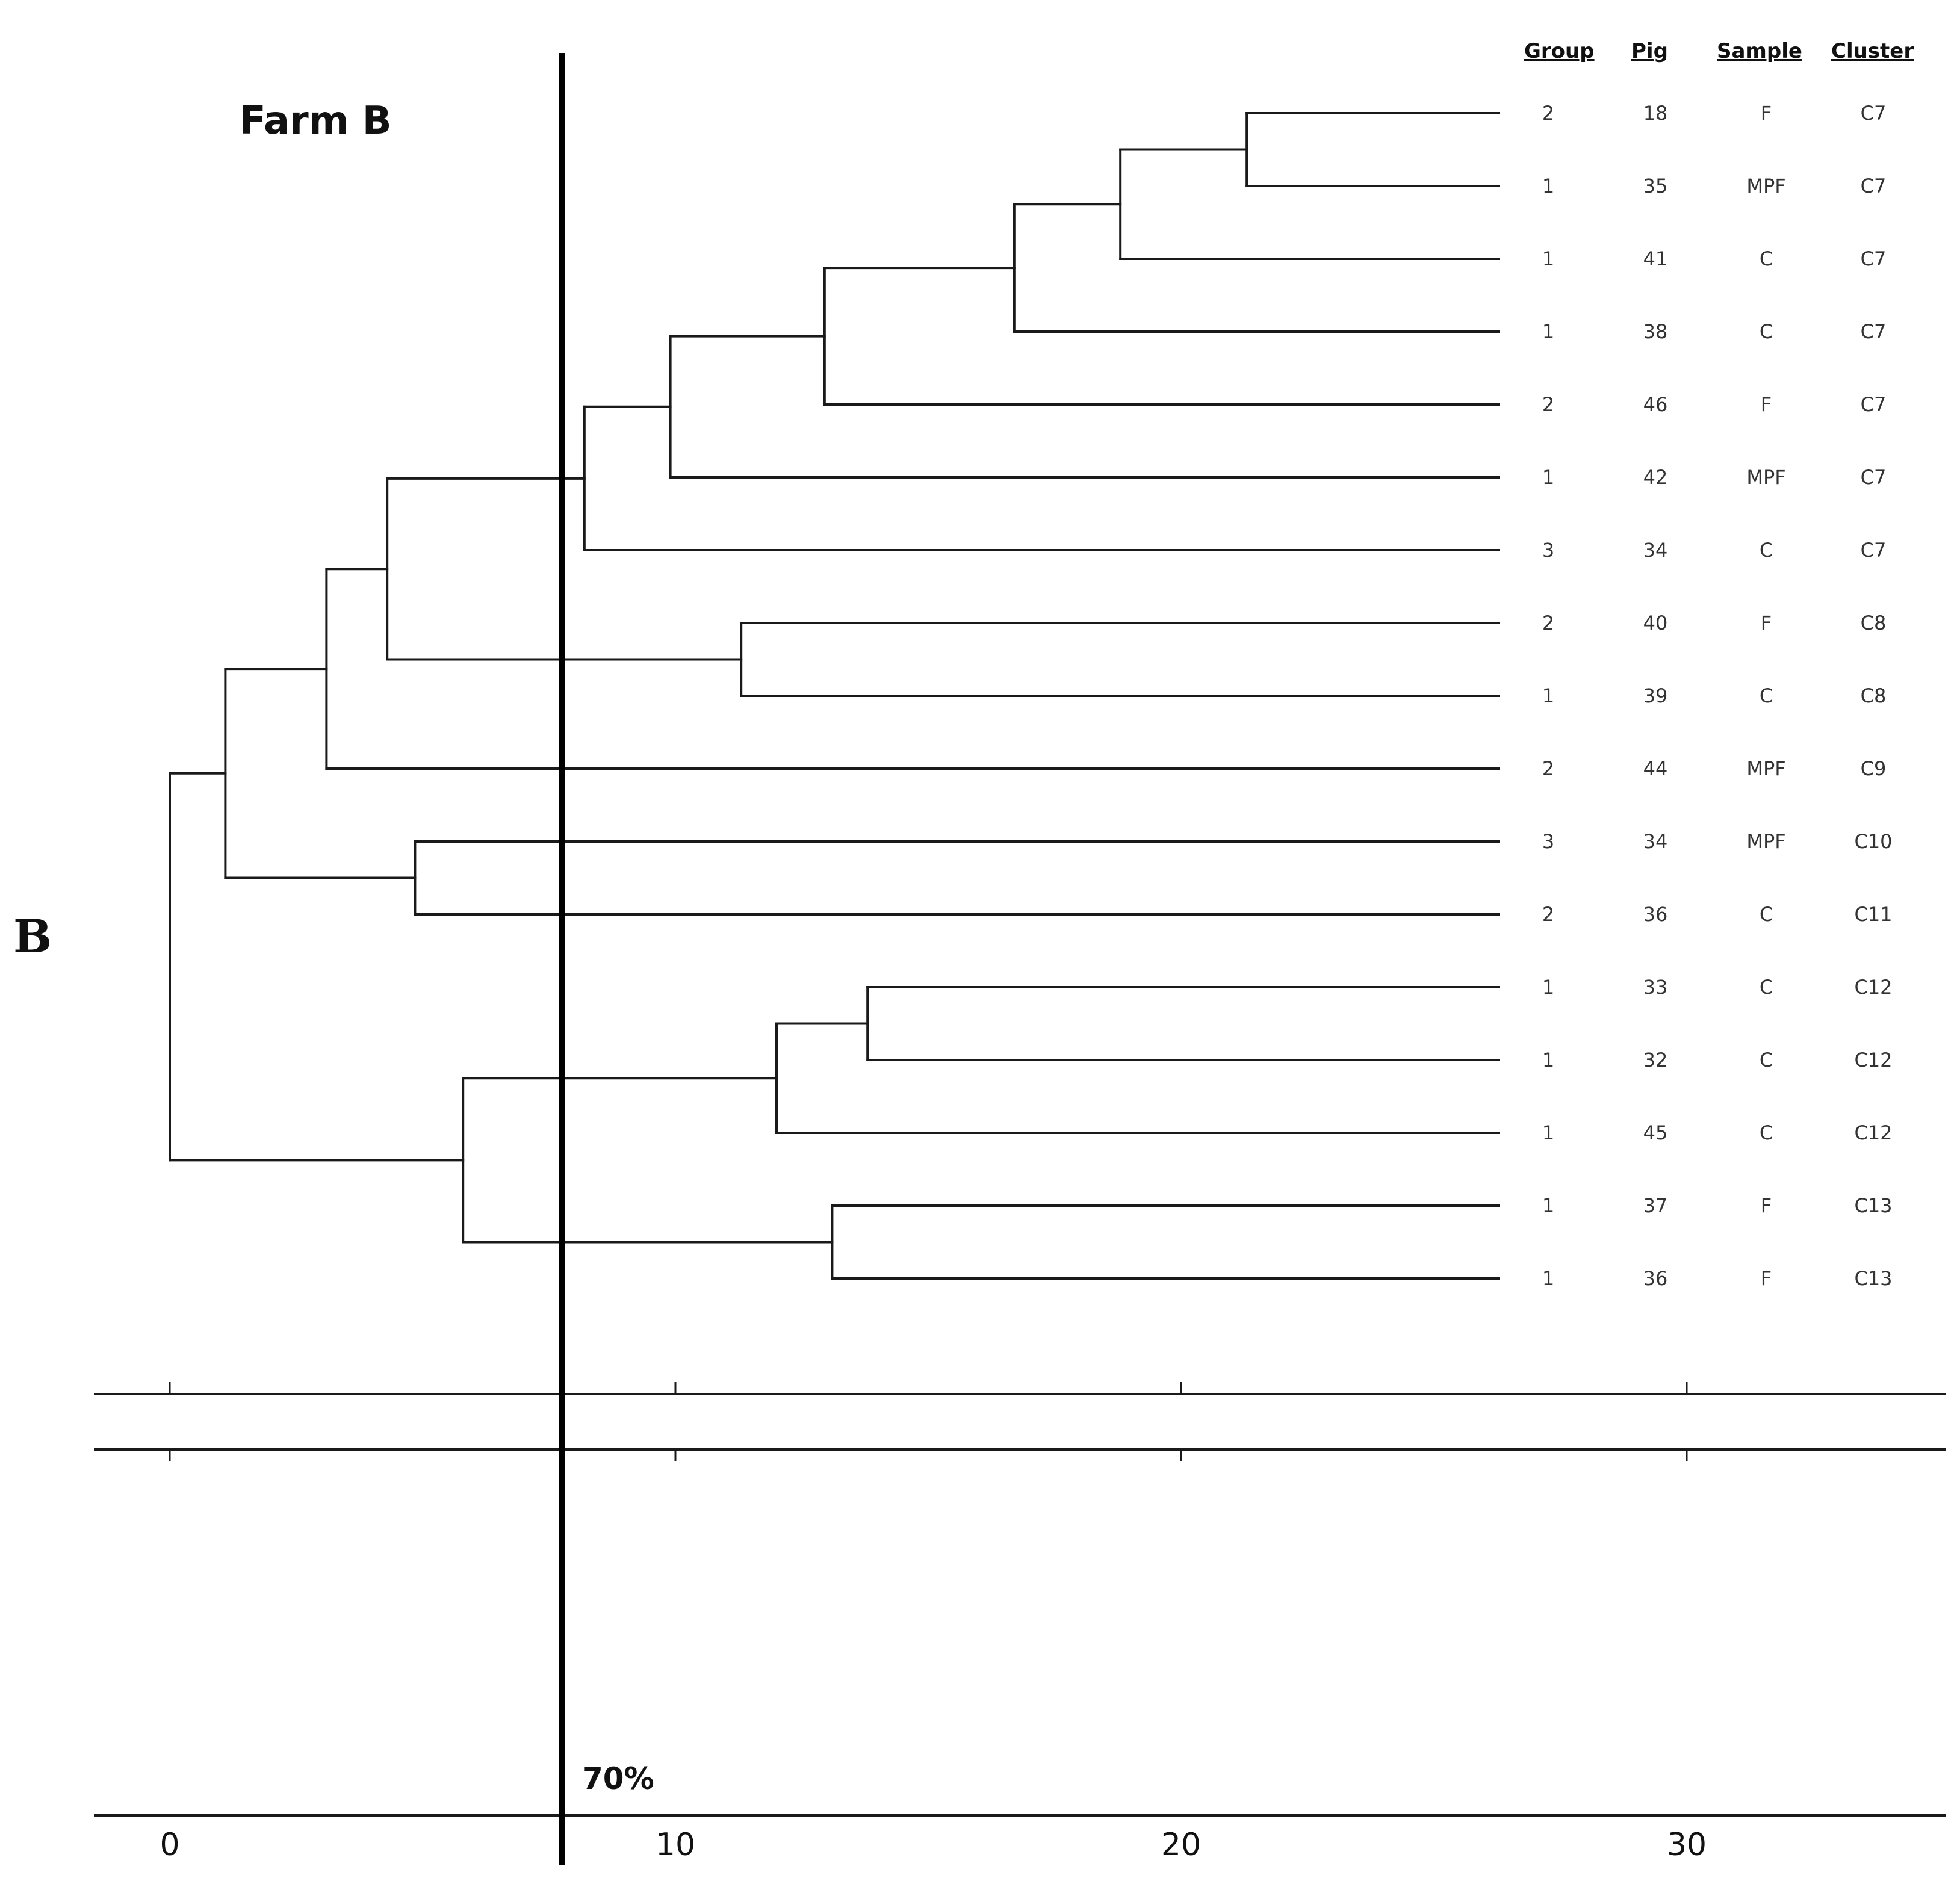  What do you see at coordinates (1649, 51) in the screenshot?
I see `column-header-pig: Pig` at bounding box center [1649, 51].